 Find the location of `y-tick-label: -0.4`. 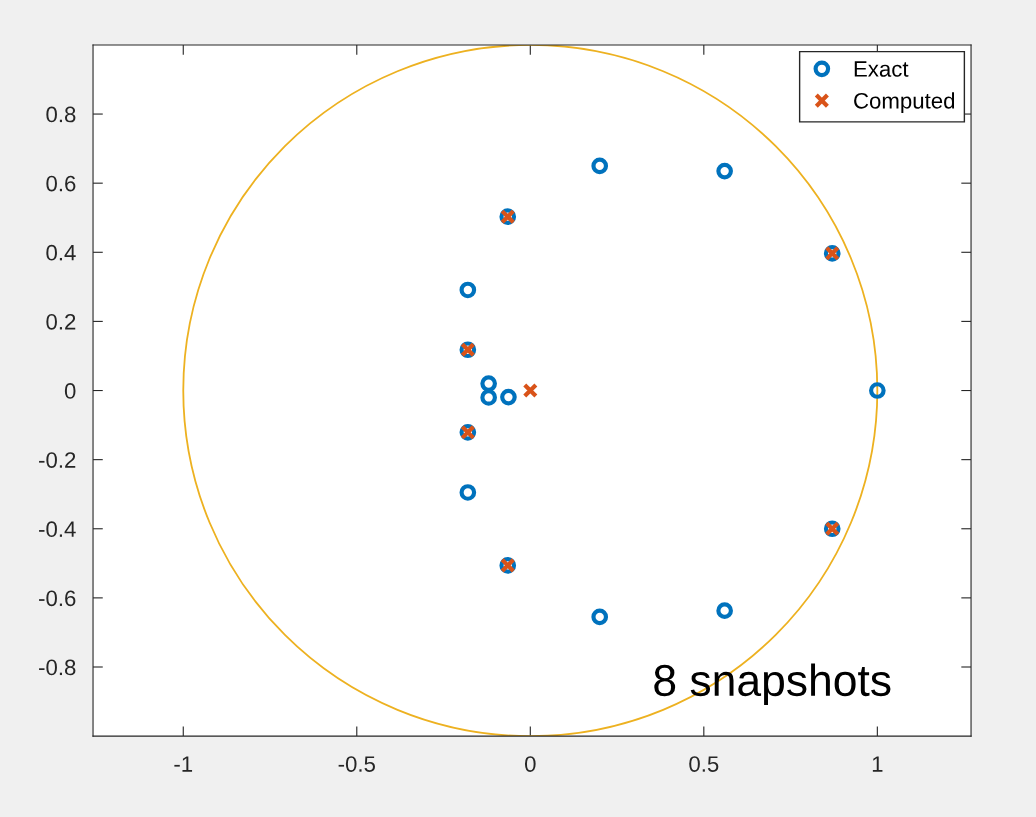

y-tick-label: -0.4 is located at coordinates (57, 529).